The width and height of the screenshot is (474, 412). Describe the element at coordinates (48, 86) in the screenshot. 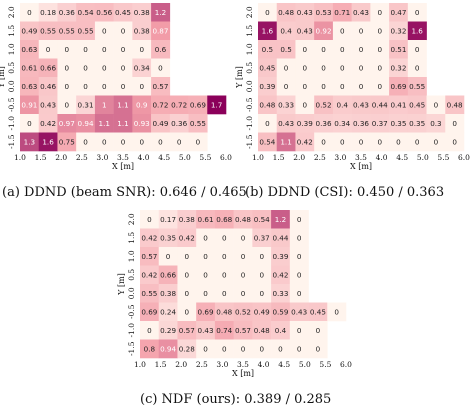

I see `cell-label: 0.46` at that location.